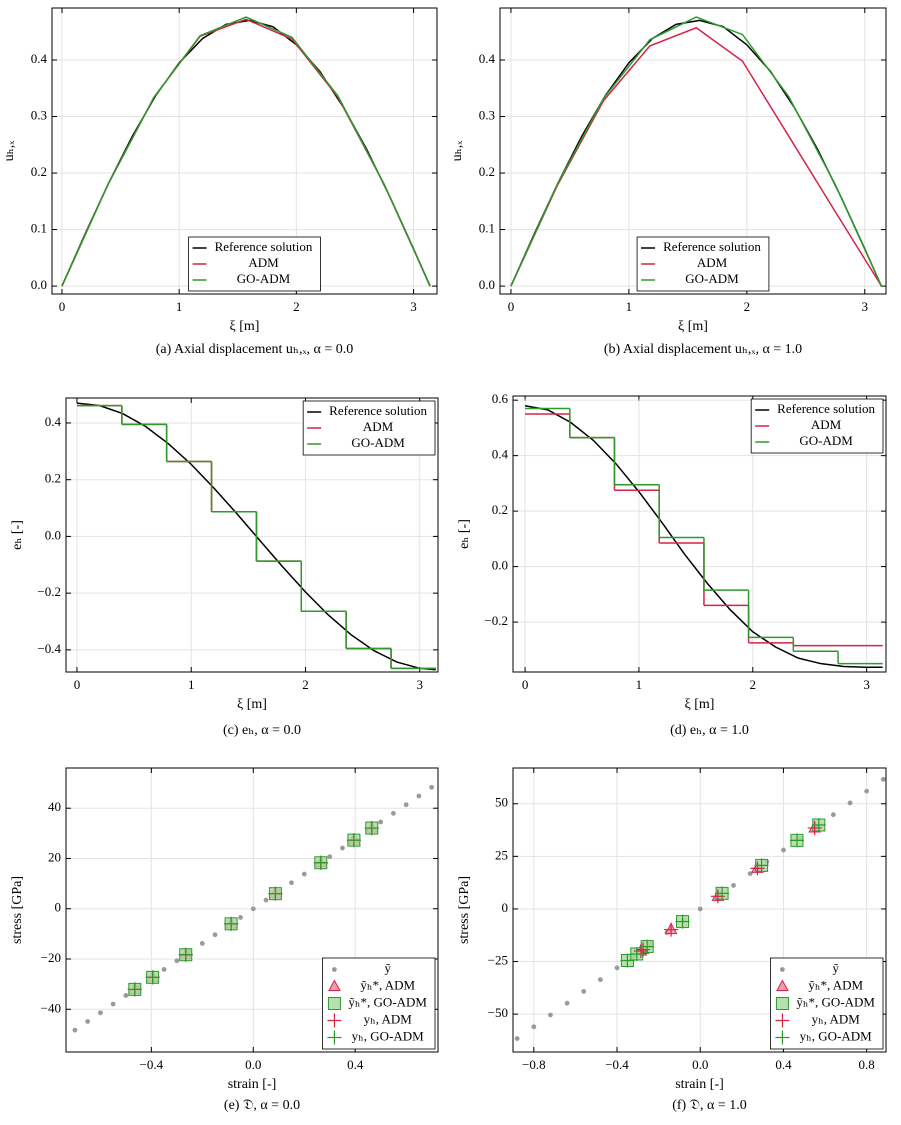 The height and width of the screenshot is (1125, 901). What do you see at coordinates (191, 684) in the screenshot?
I see `x-tick-label: 1` at bounding box center [191, 684].